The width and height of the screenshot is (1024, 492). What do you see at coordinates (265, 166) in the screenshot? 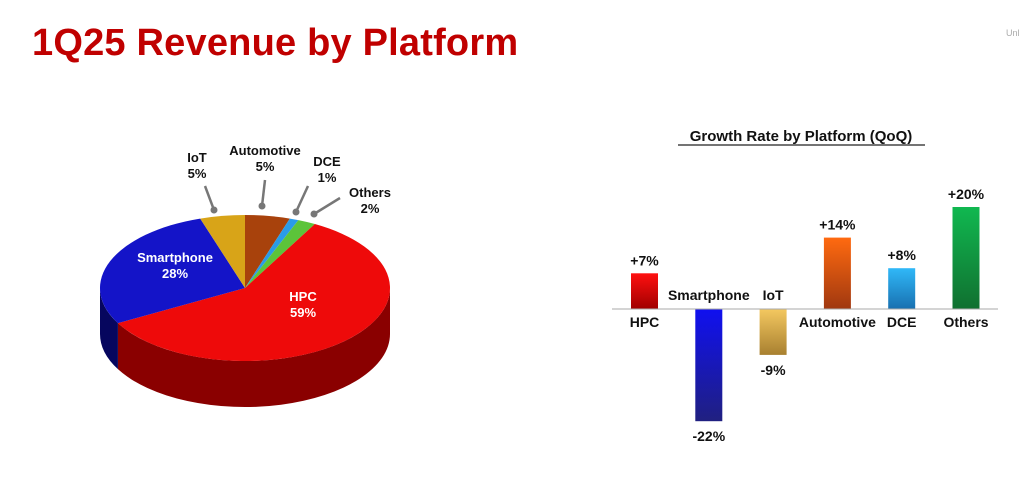
I see `pie-value-automotive: 5%` at bounding box center [265, 166].